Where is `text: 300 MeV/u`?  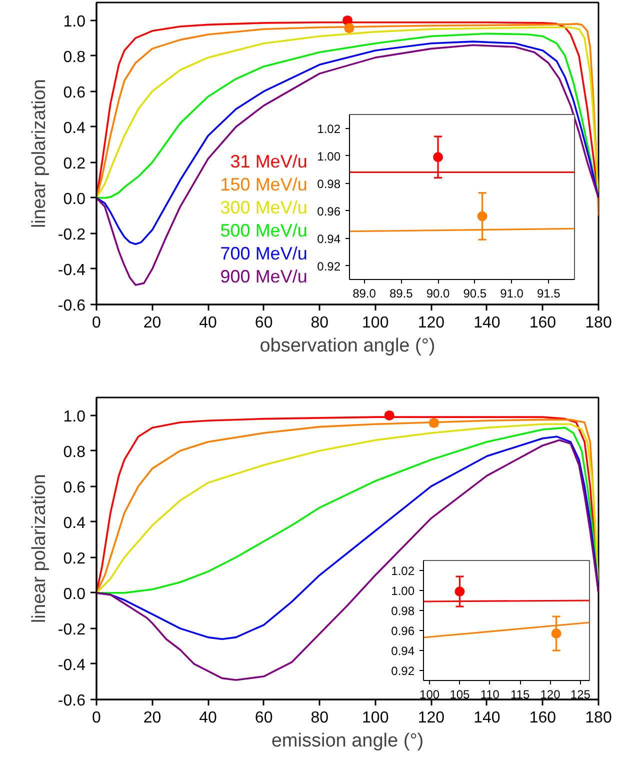
text: 300 MeV/u is located at coordinates (264, 207).